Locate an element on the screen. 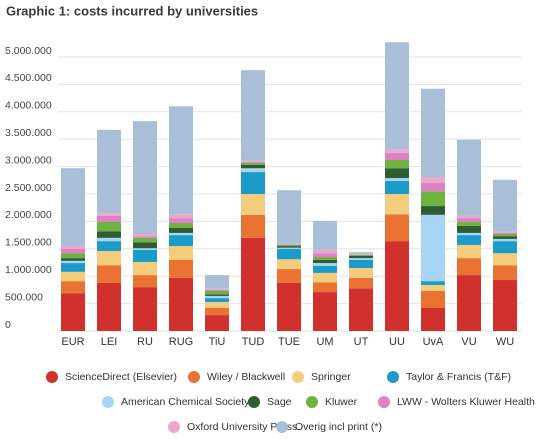 Image resolution: width=540 pixels, height=439 pixels. legend-label: Taylor & Francis (T&F) is located at coordinates (458, 377).